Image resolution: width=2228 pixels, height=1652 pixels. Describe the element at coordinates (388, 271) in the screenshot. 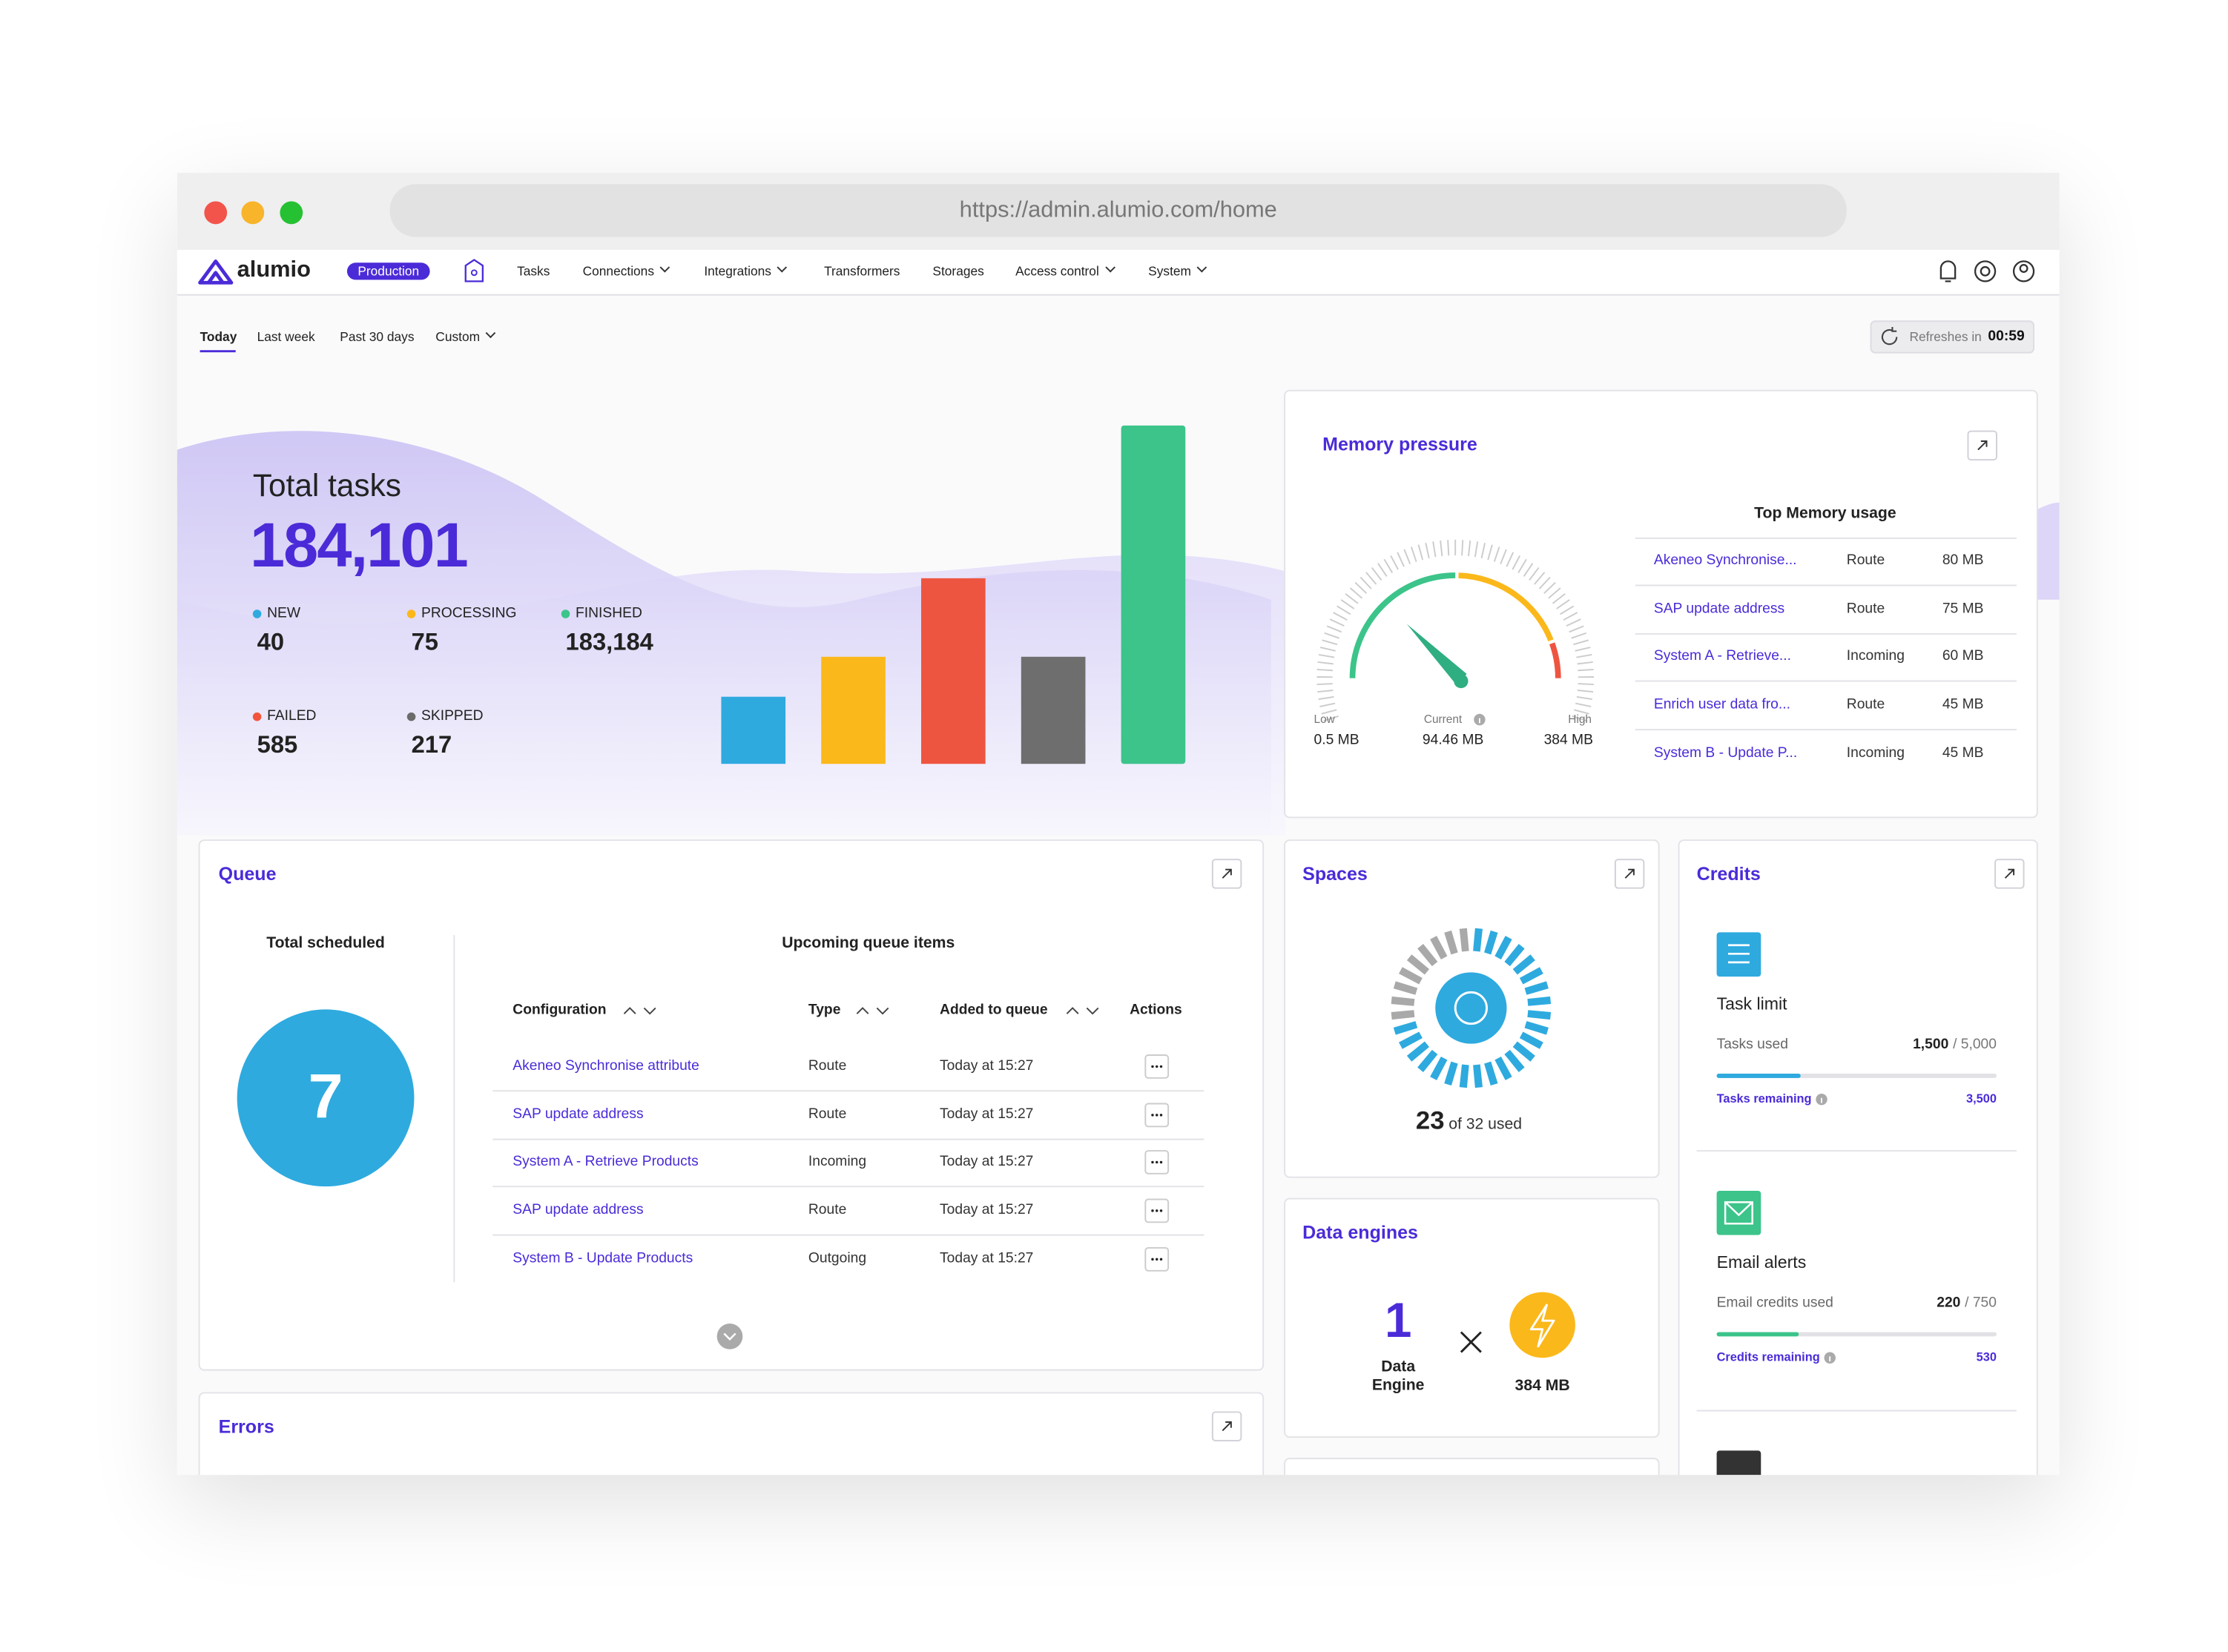

I see `environment-pill` at that location.